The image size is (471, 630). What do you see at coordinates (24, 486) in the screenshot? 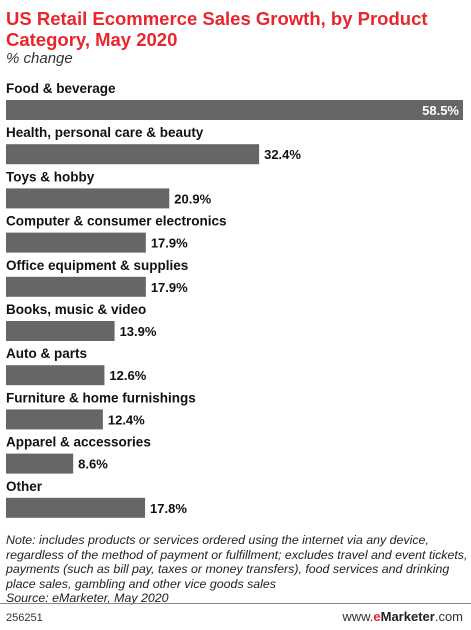
I see `category-label: Other` at bounding box center [24, 486].